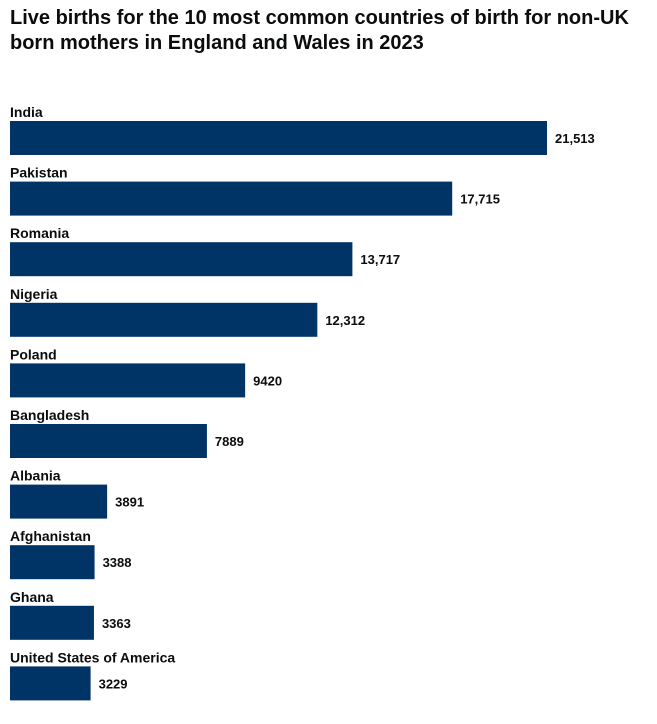 The width and height of the screenshot is (657, 724). What do you see at coordinates (229, 441) in the screenshot?
I see `value-label: 7889` at bounding box center [229, 441].